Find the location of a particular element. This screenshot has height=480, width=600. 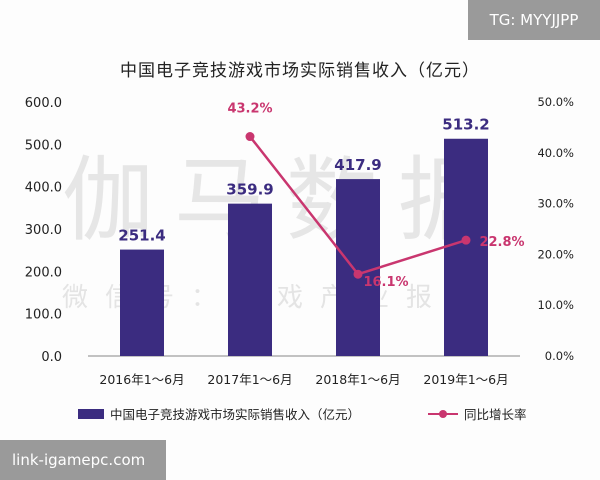

y-right-tick-label: 30.0% is located at coordinates (555, 204).